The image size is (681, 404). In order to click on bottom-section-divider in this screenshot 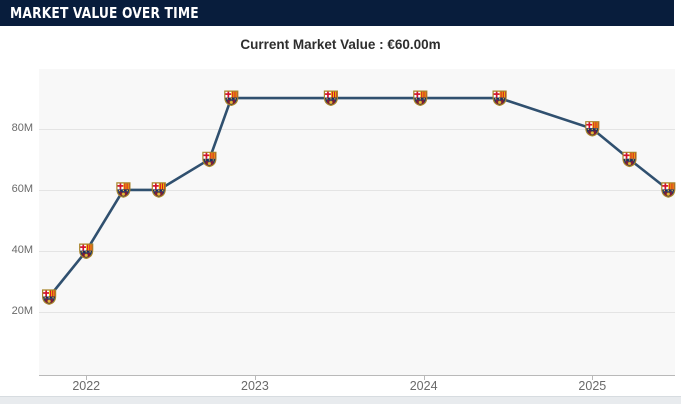, I will do `click(340, 400)`.